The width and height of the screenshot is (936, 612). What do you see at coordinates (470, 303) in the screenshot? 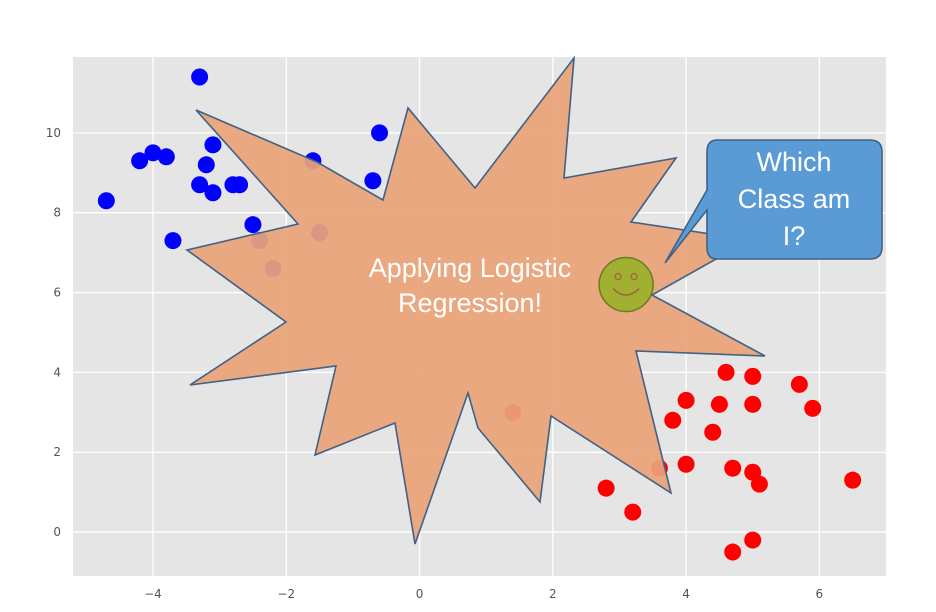
I see `burst-label-line2: Regression!` at bounding box center [470, 303].